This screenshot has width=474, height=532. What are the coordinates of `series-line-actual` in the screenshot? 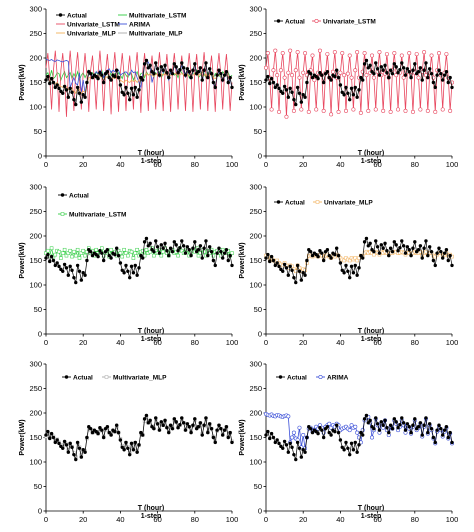 It's located at (139, 260).